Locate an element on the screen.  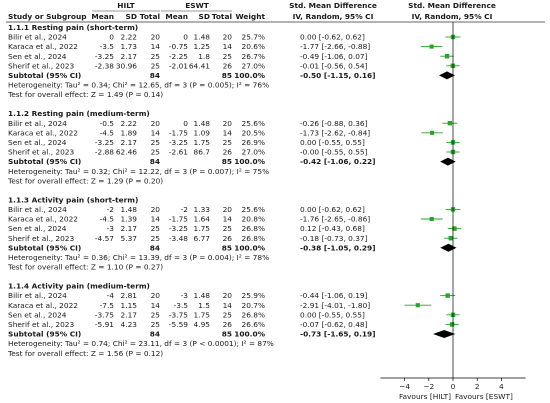
study-sd2: 64.41 is located at coordinates (199, 65).